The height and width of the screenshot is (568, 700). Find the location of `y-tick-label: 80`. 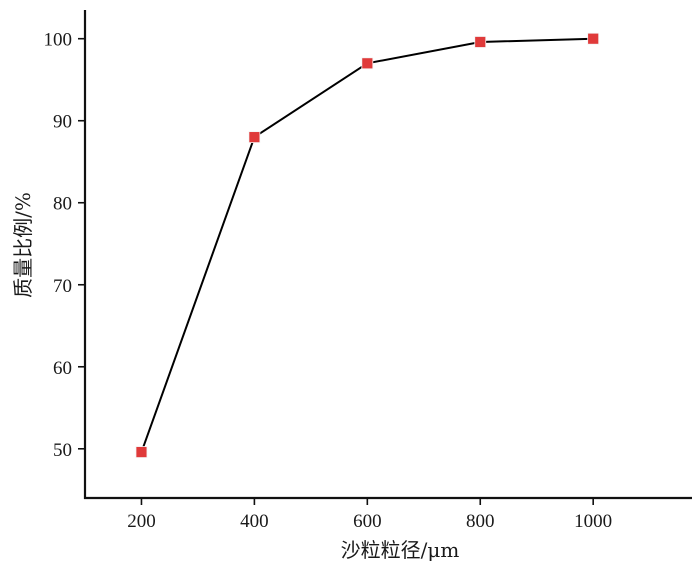

y-tick-label: 80 is located at coordinates (62, 204).